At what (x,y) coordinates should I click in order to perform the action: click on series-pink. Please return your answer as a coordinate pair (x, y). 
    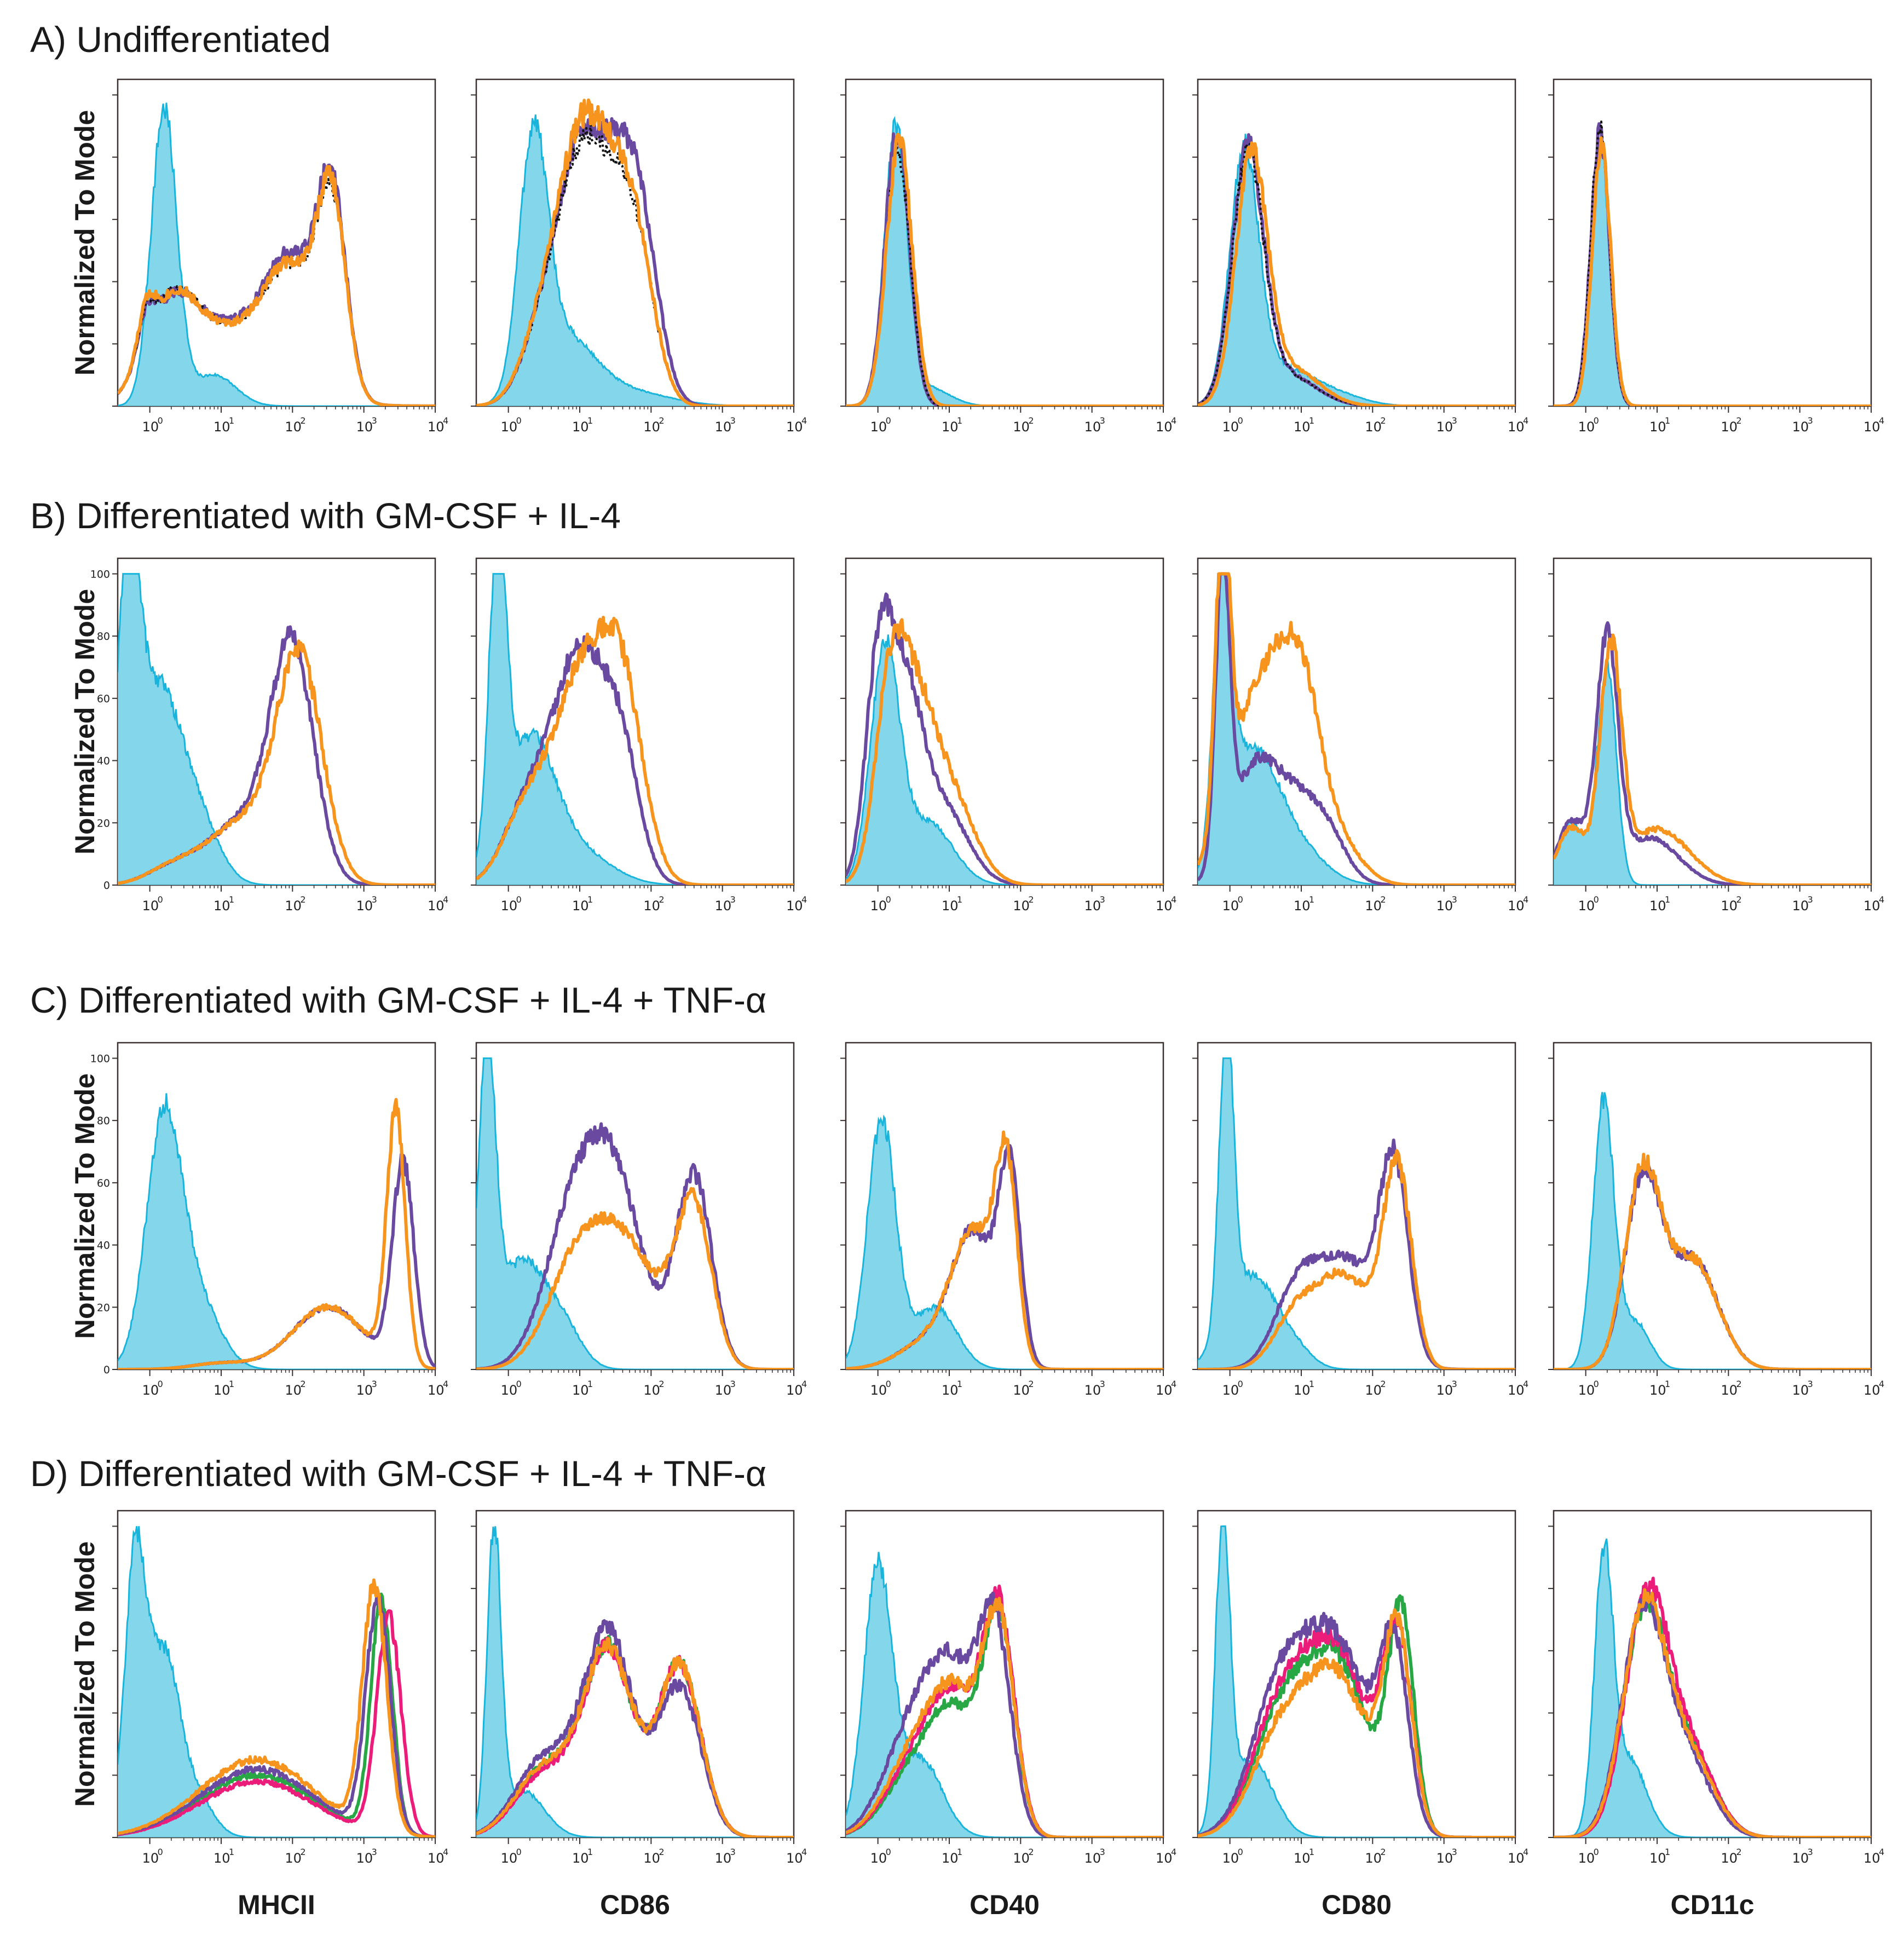
    Looking at the image, I should click on (276, 1723).